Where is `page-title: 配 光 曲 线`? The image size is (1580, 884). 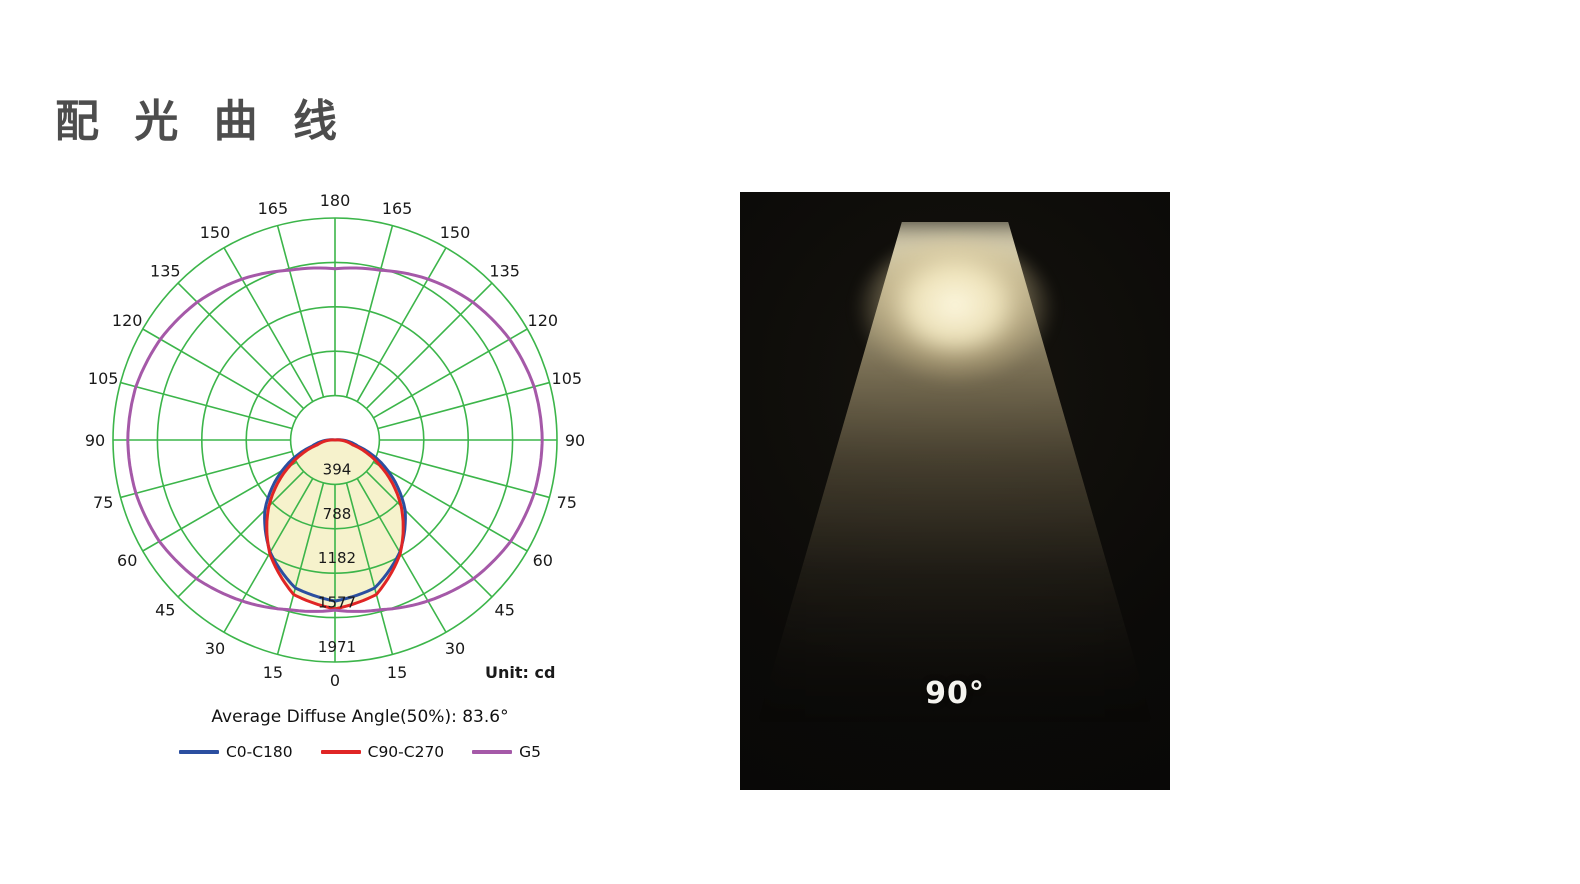 page-title: 配 光 曲 线 is located at coordinates (201, 121).